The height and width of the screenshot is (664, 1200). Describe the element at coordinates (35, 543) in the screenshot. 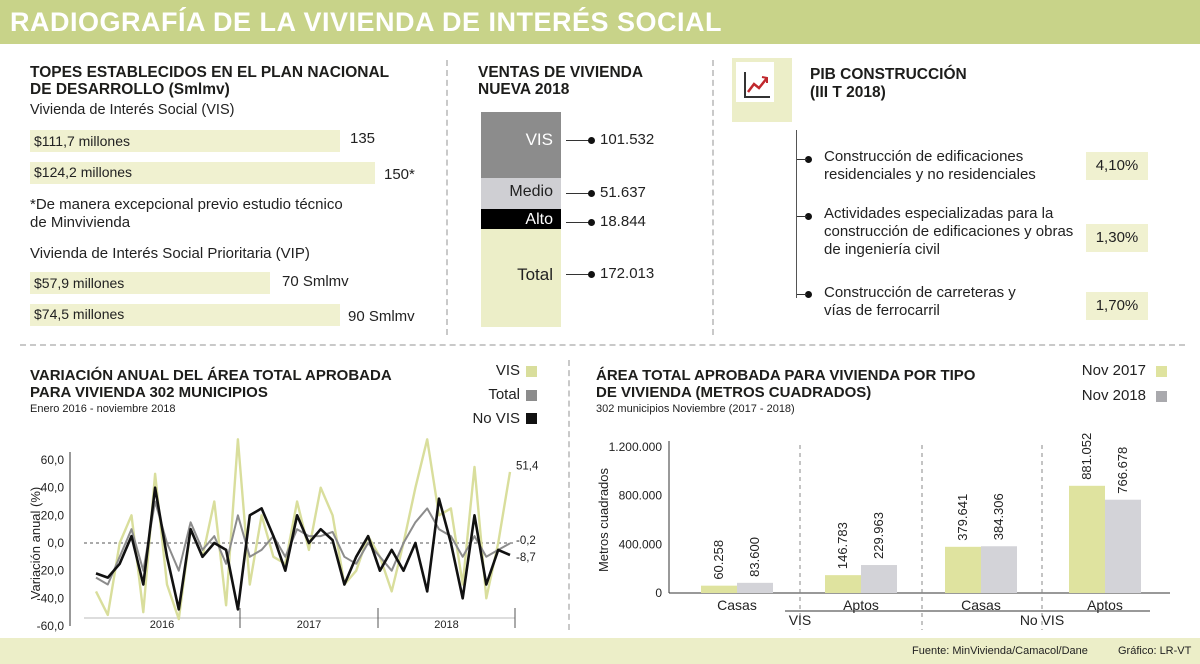

I see `y-axis-label: Variación anual (%)` at that location.